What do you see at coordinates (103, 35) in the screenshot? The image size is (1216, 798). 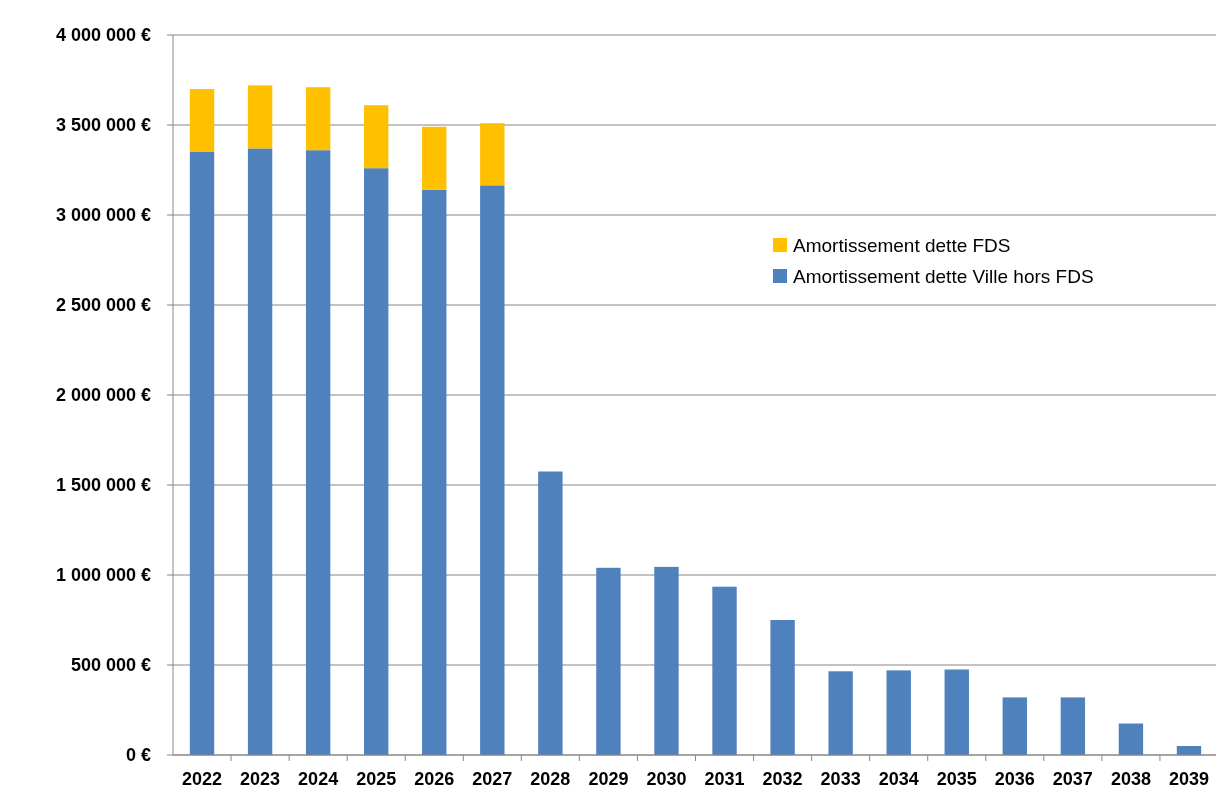 I see `y-tick-label: 4 000 000 €` at bounding box center [103, 35].